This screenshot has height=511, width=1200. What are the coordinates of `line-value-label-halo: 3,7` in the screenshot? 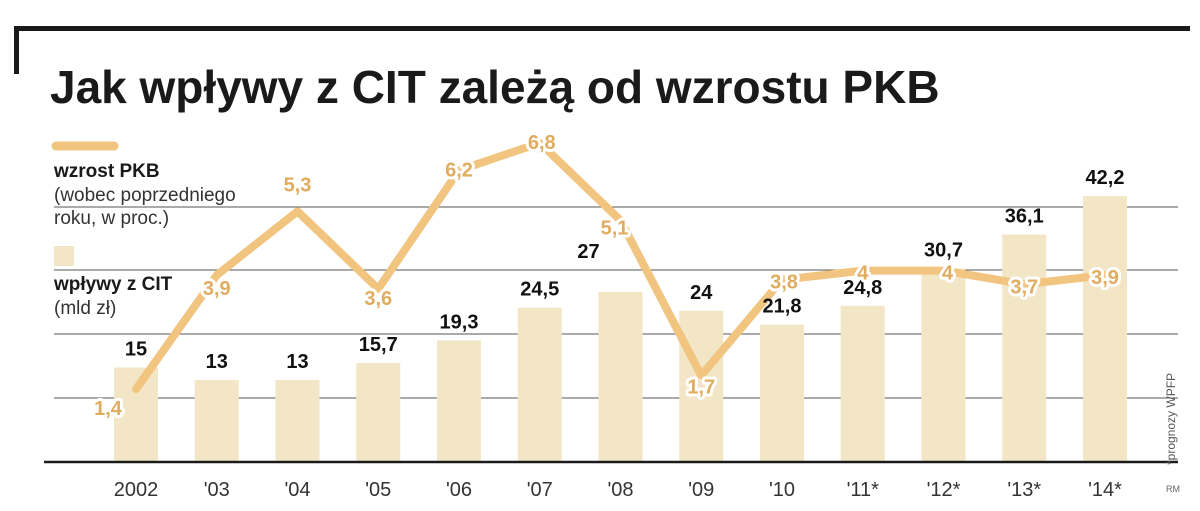 It's located at (1024, 287).